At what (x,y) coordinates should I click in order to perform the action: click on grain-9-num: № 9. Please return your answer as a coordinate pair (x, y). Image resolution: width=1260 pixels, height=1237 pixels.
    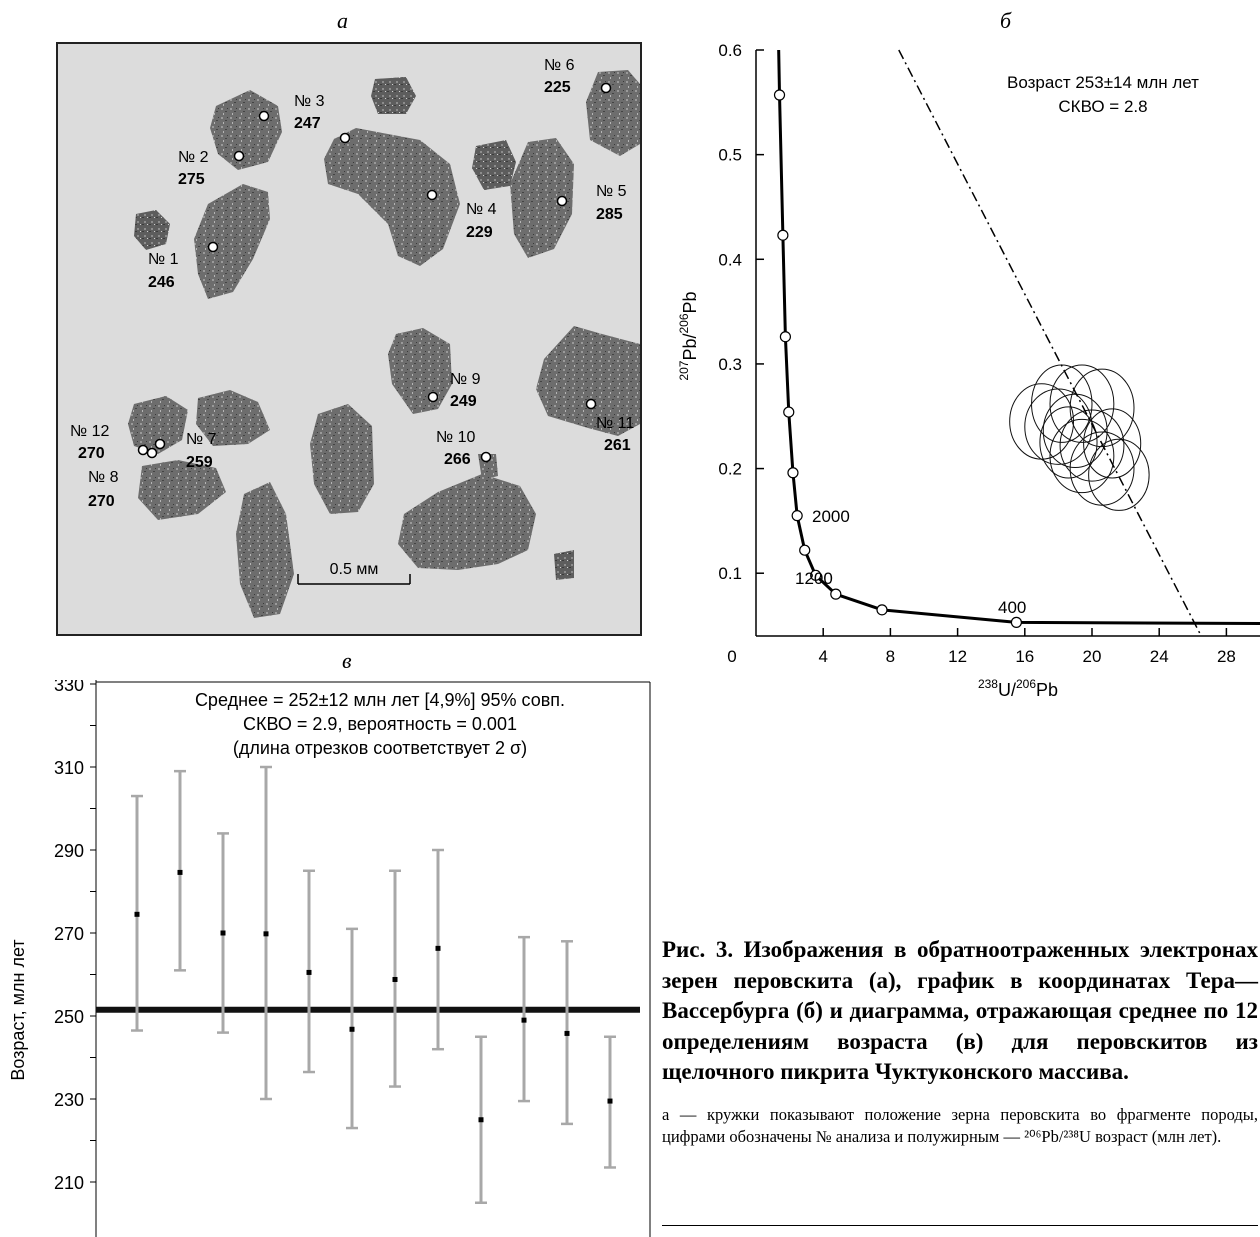
    Looking at the image, I should click on (465, 379).